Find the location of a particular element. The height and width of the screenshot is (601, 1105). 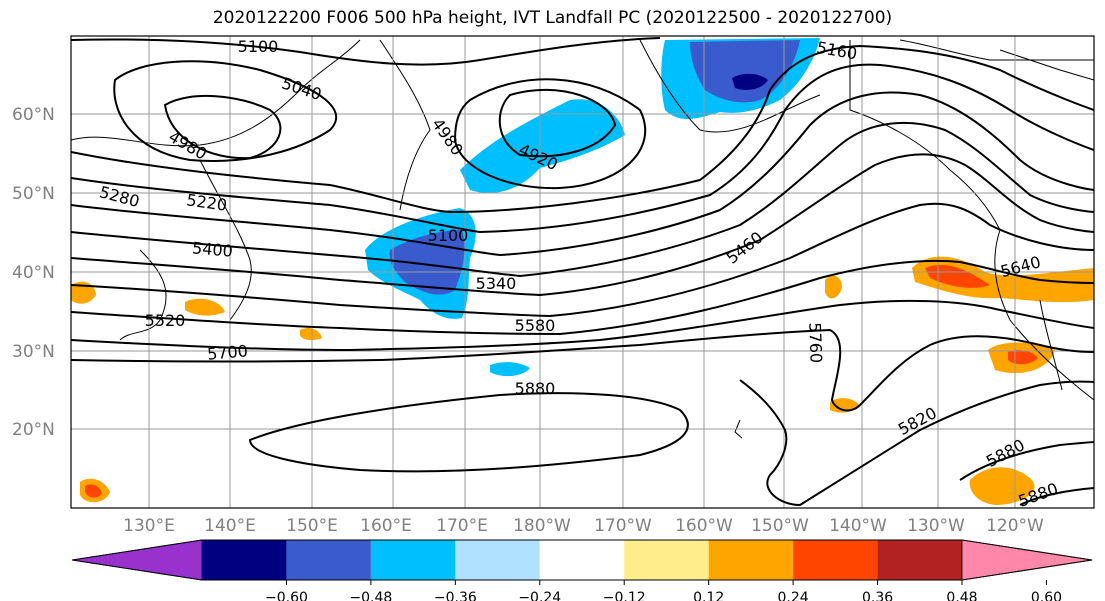

lon-label: 160°W is located at coordinates (704, 526).